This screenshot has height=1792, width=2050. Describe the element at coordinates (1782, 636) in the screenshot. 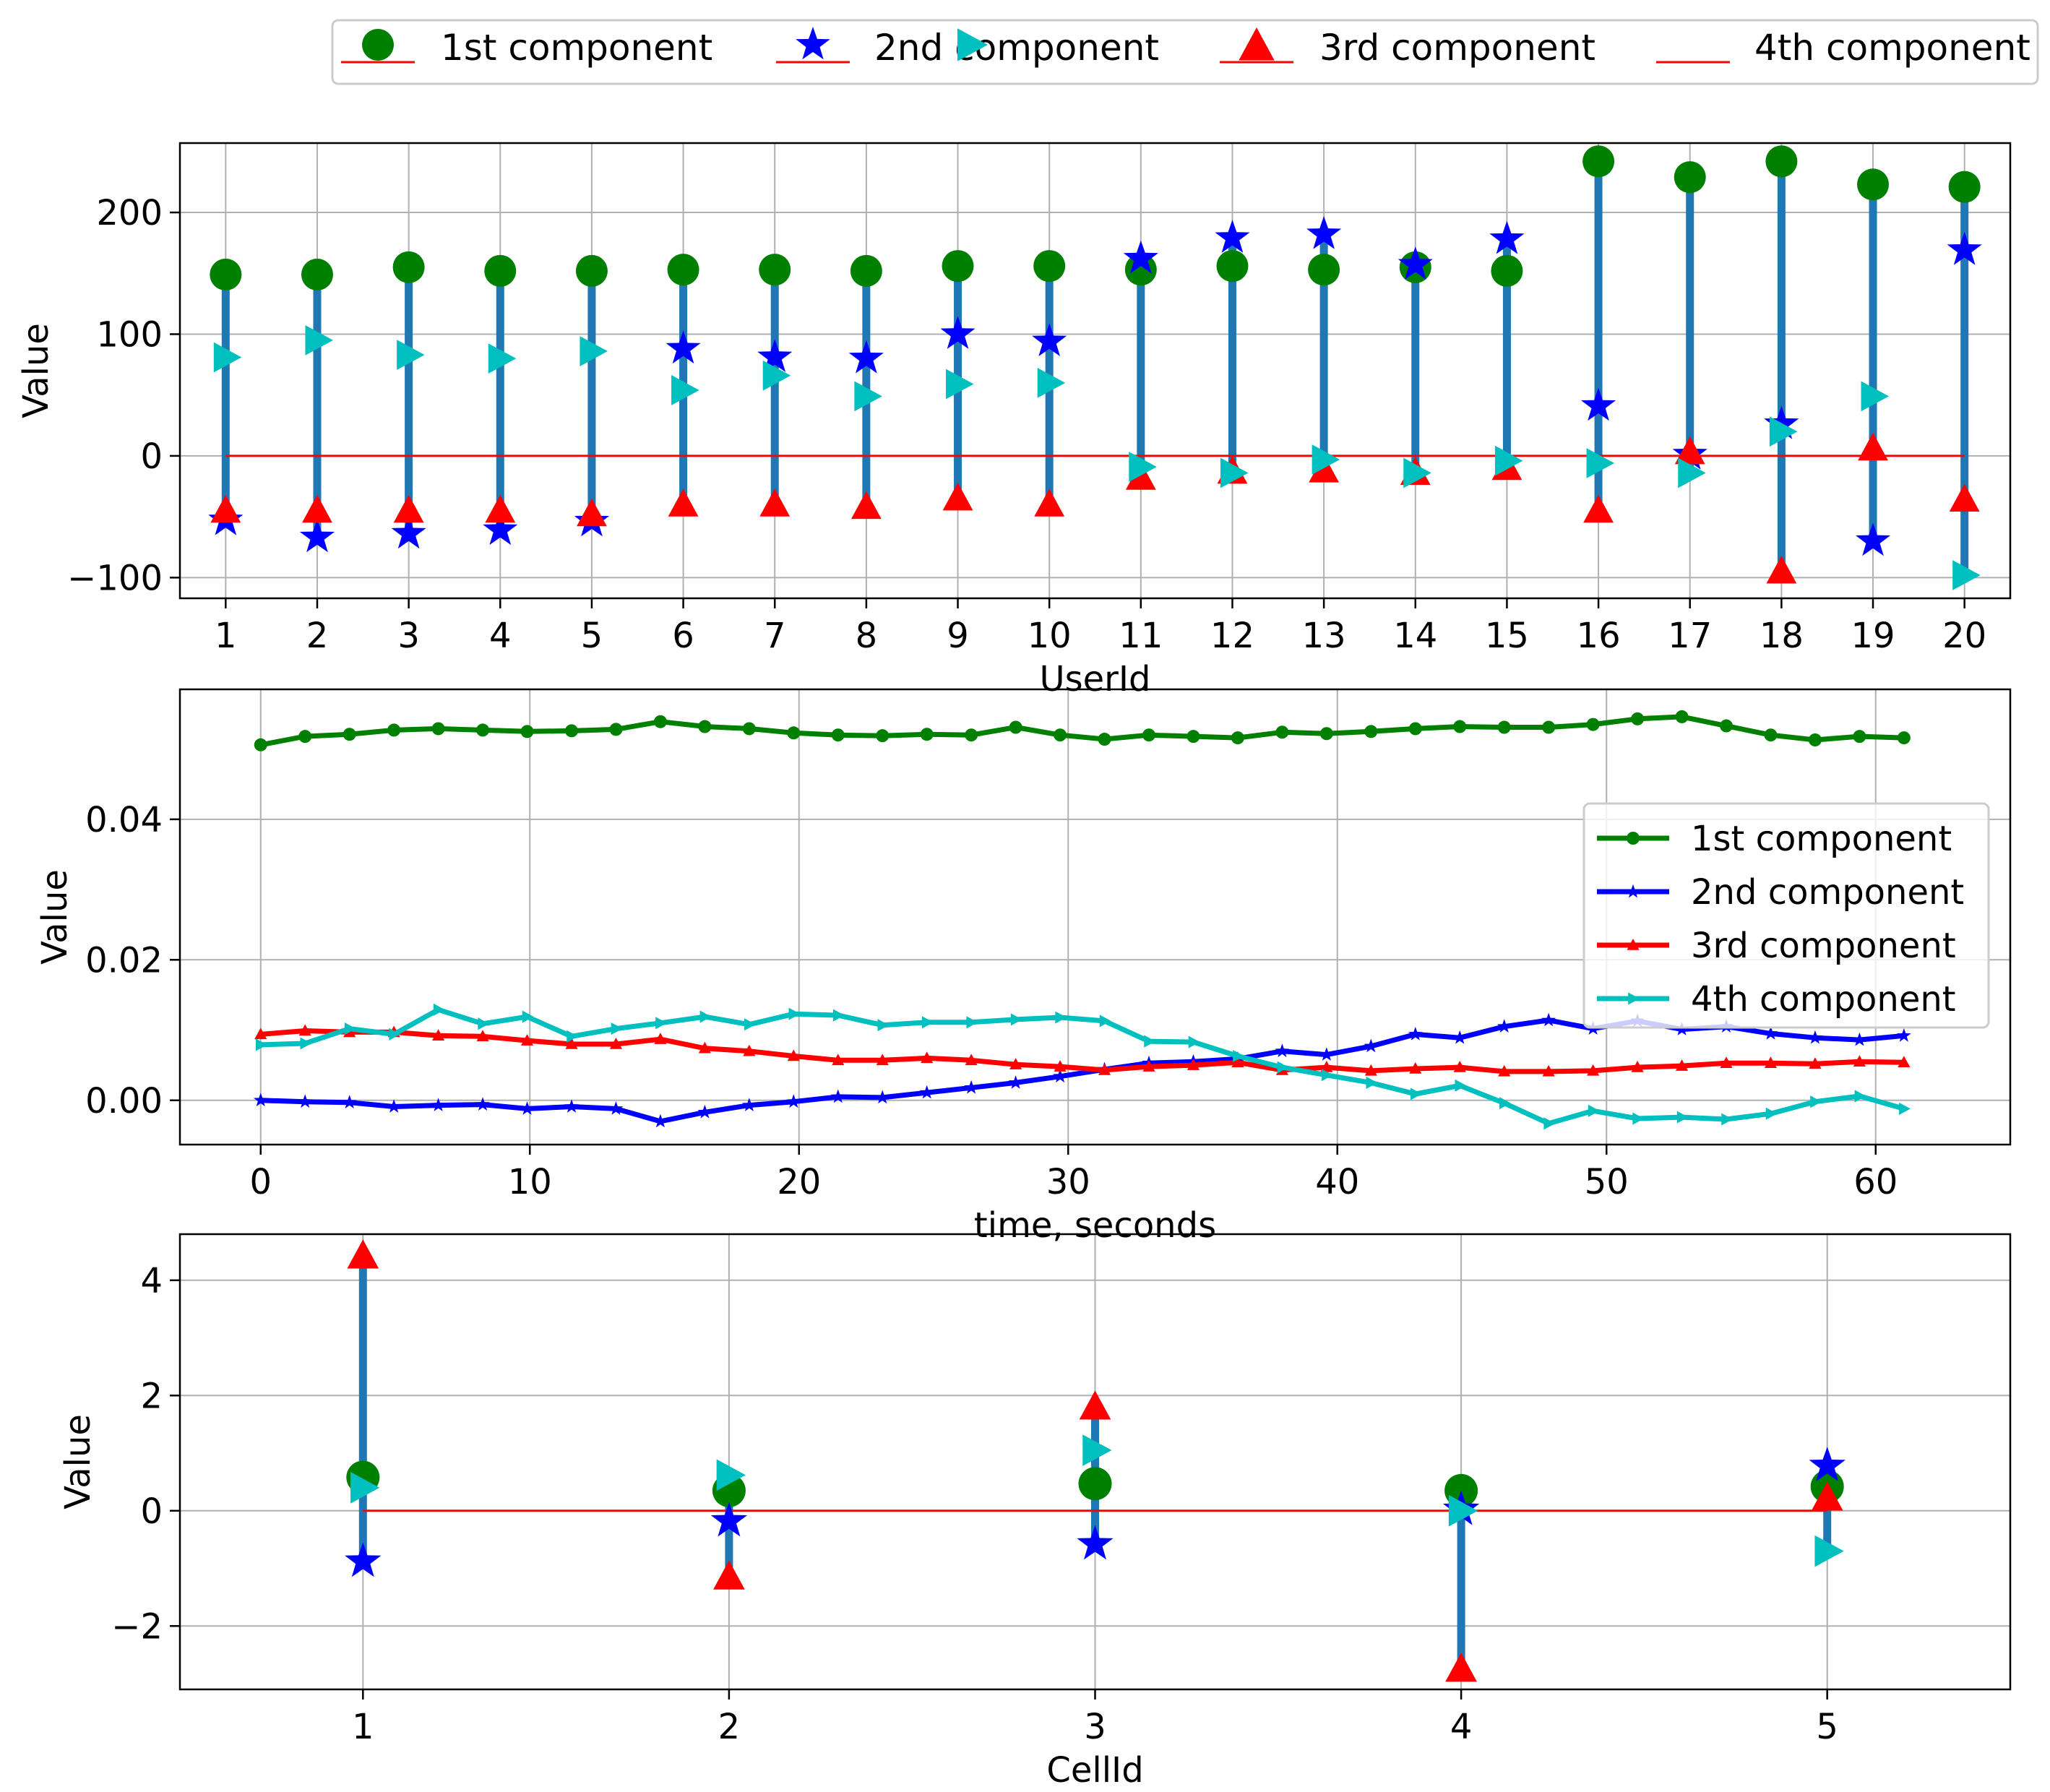

I see `userid-chart-xtick-label-17: 18` at that location.